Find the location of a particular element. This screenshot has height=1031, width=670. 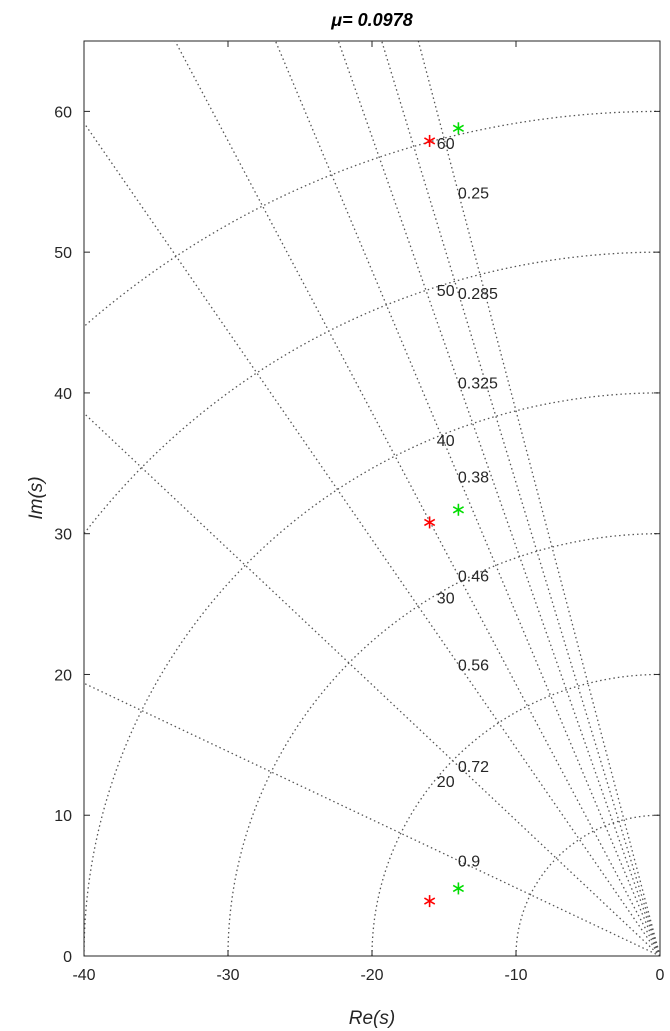

damping-label-5: 0.56 is located at coordinates (473, 665).